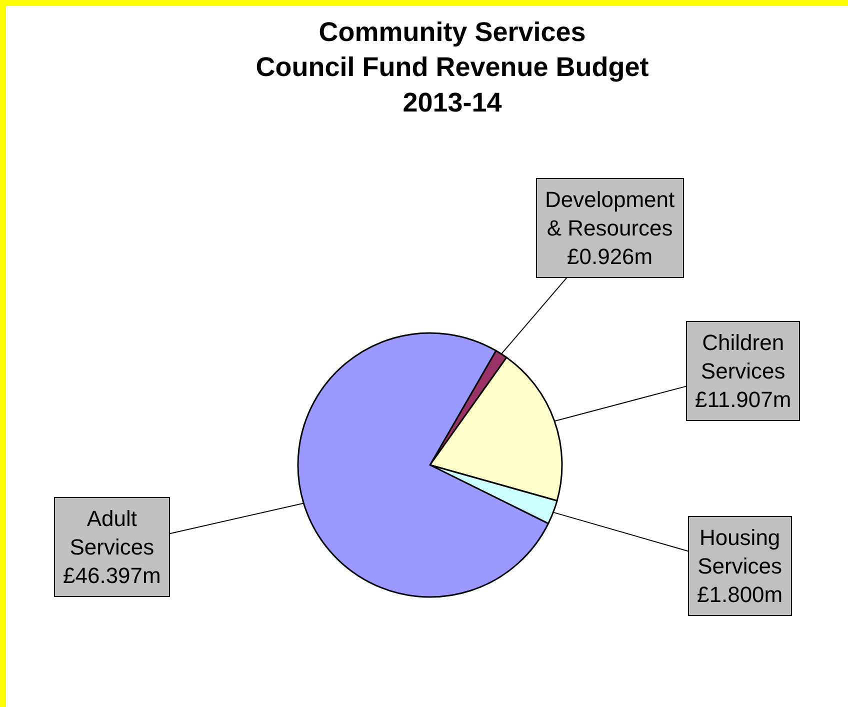  I want to click on slice-label: Housing Services, so click(740, 552).